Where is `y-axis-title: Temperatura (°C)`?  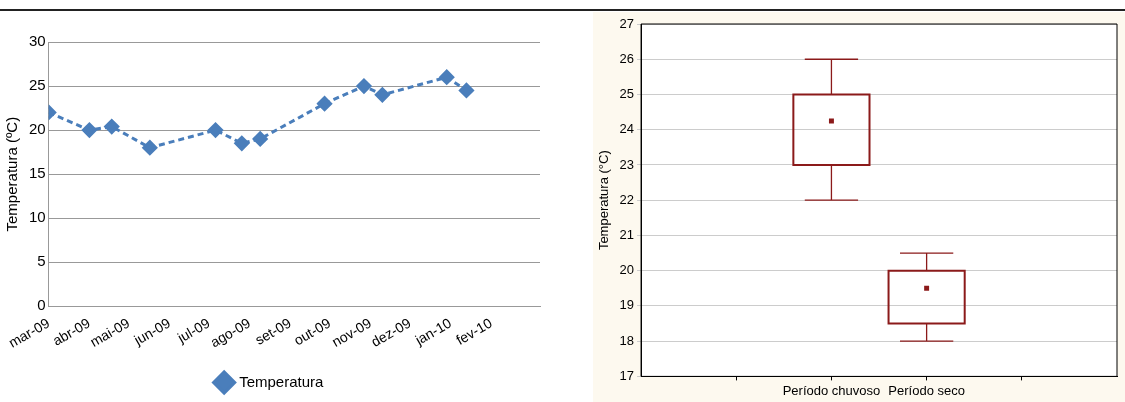
y-axis-title: Temperatura (°C) is located at coordinates (604, 200).